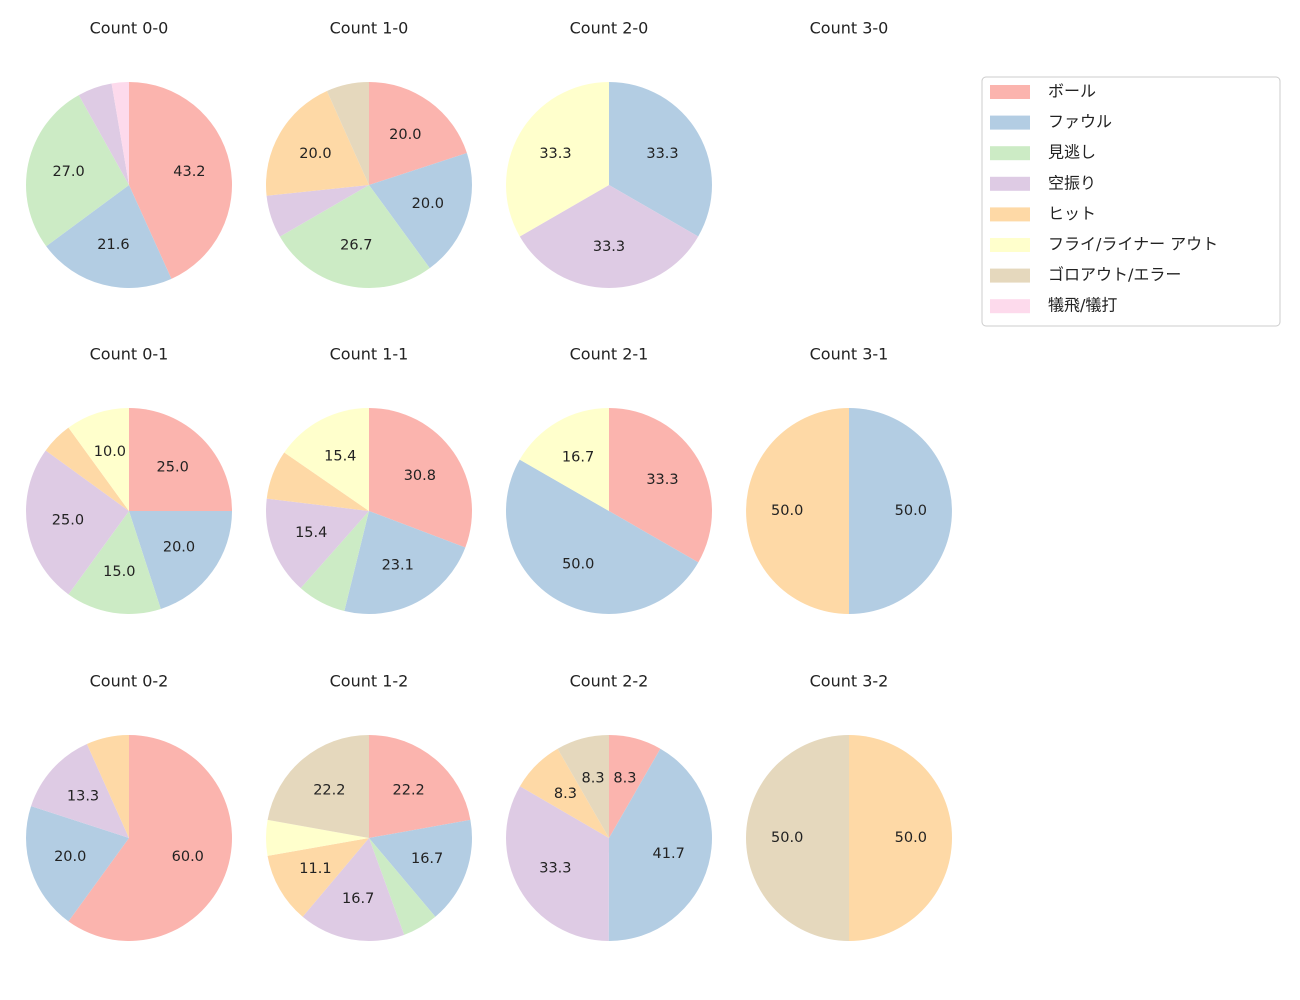  Describe the element at coordinates (315, 869) in the screenshot. I see `slice-label: 11.1` at that location.